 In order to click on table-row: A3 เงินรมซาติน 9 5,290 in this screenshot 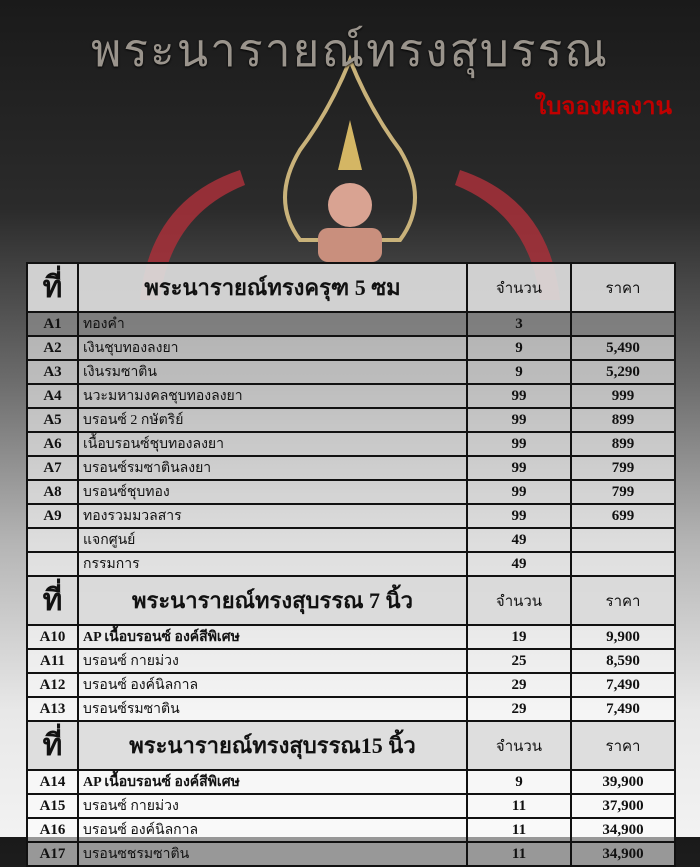, I will do `click(351, 372)`.